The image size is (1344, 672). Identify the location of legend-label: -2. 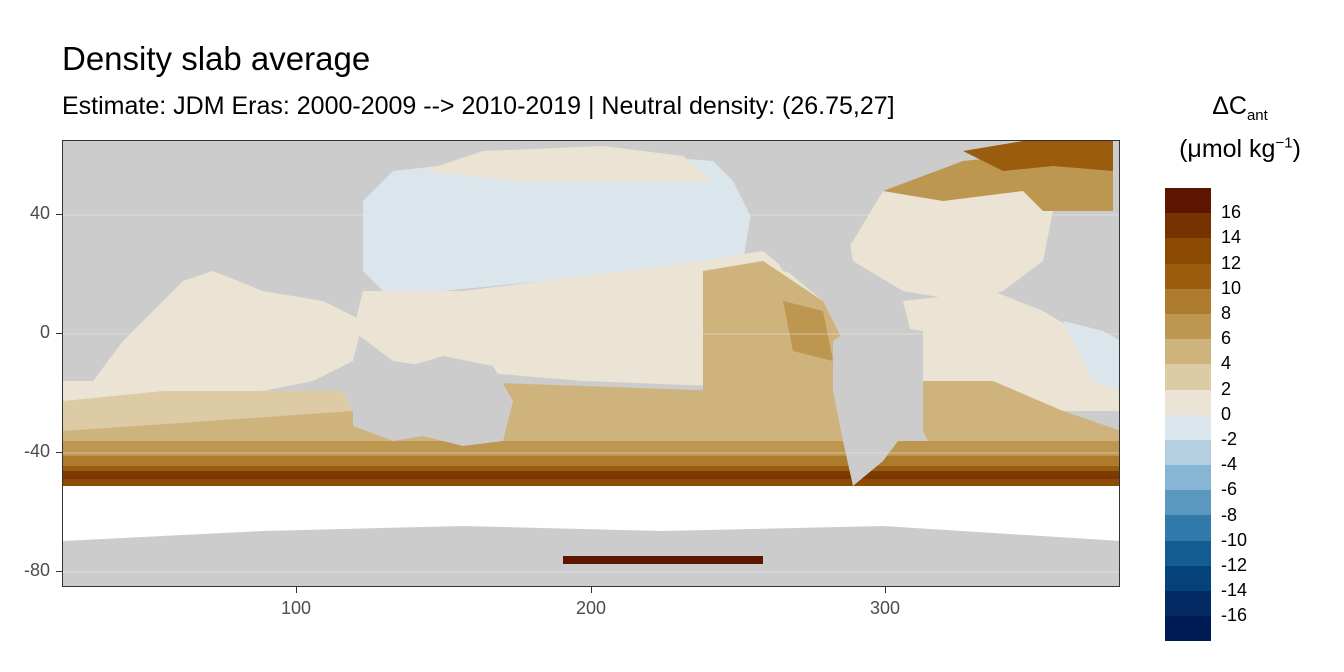
(1229, 439).